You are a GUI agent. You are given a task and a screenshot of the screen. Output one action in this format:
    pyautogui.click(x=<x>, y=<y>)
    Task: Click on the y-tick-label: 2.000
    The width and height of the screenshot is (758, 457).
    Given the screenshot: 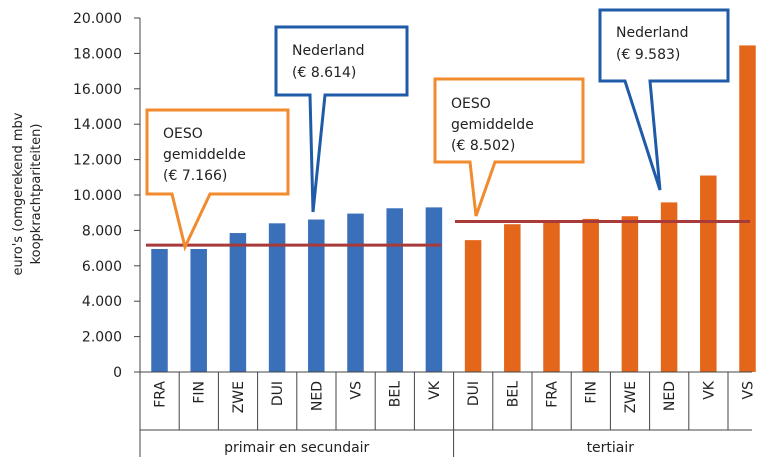 What is the action you would take?
    pyautogui.click(x=102, y=338)
    